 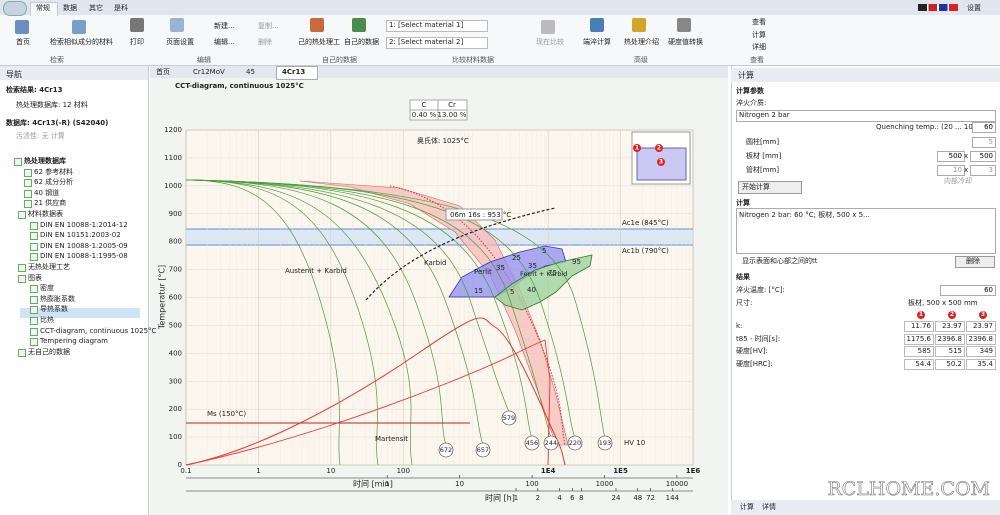 What do you see at coordinates (84, 224) in the screenshot?
I see `tree-item: DIN EN 10088-1:2014-12` at bounding box center [84, 224].